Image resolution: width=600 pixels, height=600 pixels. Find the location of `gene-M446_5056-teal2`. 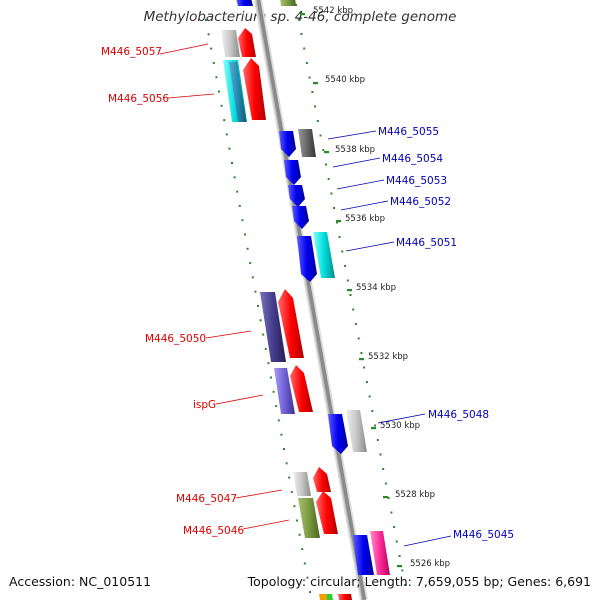

gene-M446_5056-teal2 is located at coordinates (237, 92).